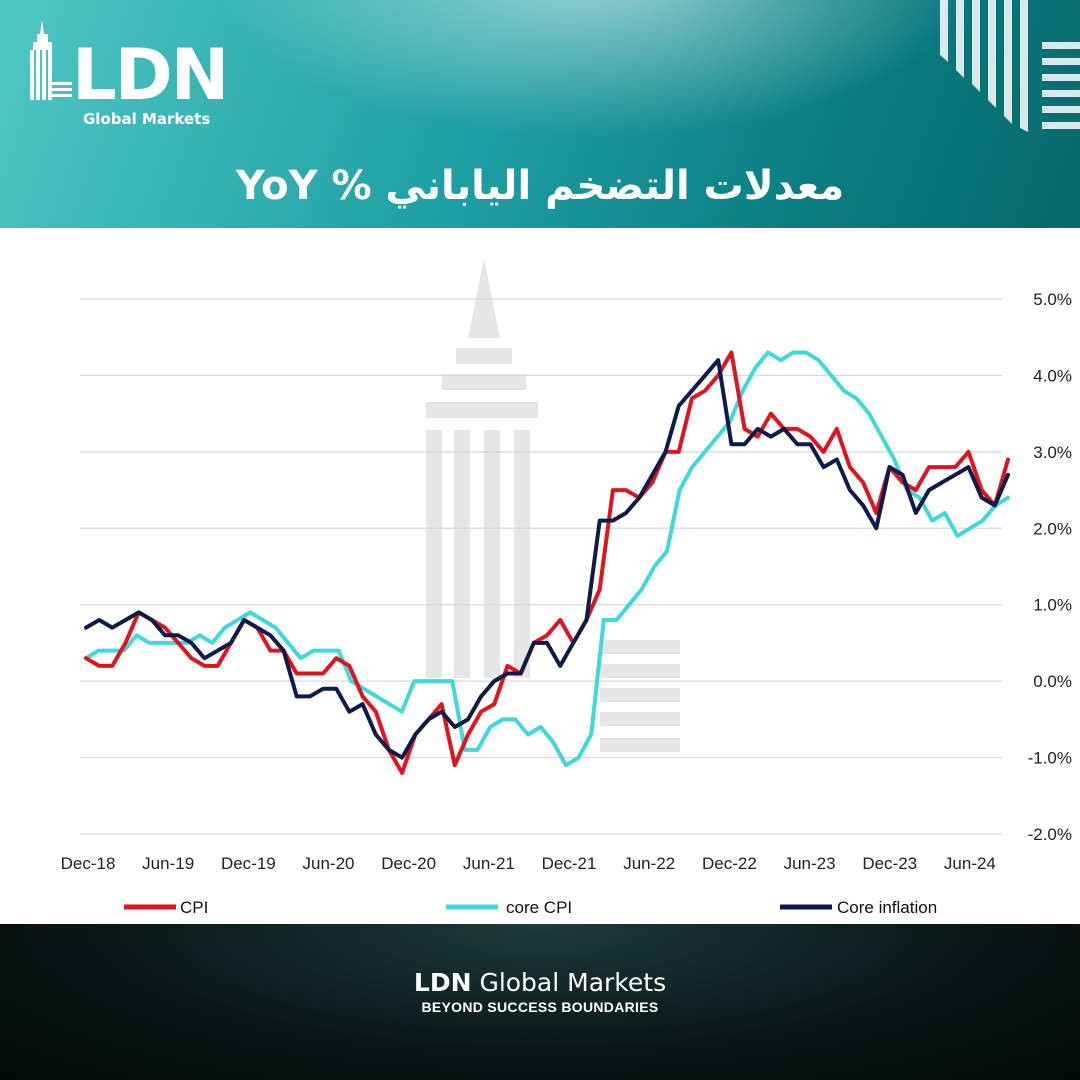  Describe the element at coordinates (810, 863) in the screenshot. I see `x-tick-label: Jun-23` at that location.